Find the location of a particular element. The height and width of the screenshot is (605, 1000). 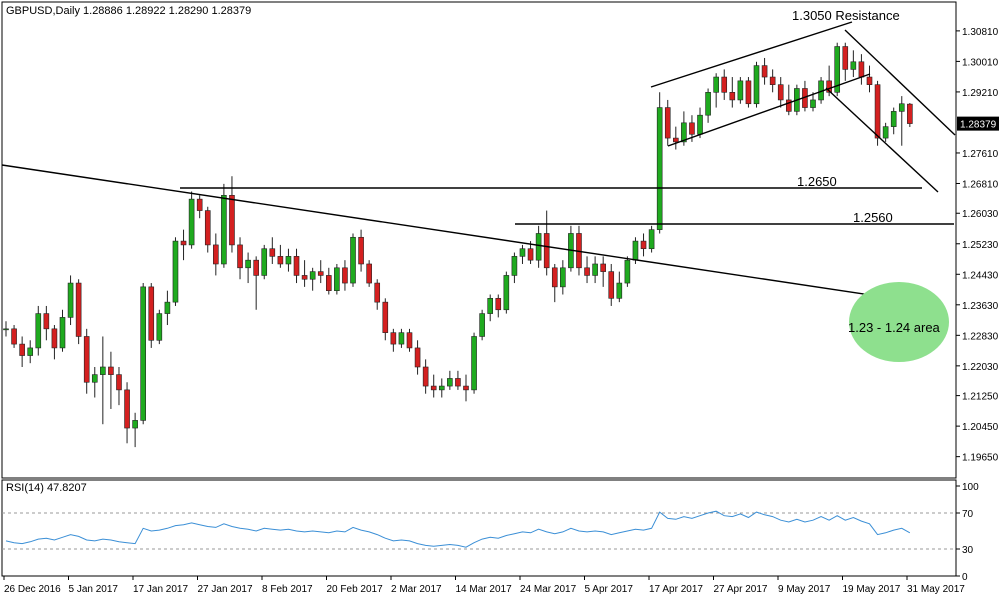

price-tick-label: 1.22830 is located at coordinates (980, 336).